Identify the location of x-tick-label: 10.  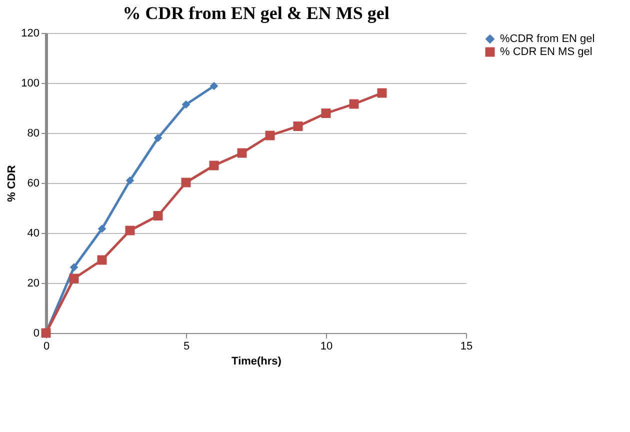
(326, 346).